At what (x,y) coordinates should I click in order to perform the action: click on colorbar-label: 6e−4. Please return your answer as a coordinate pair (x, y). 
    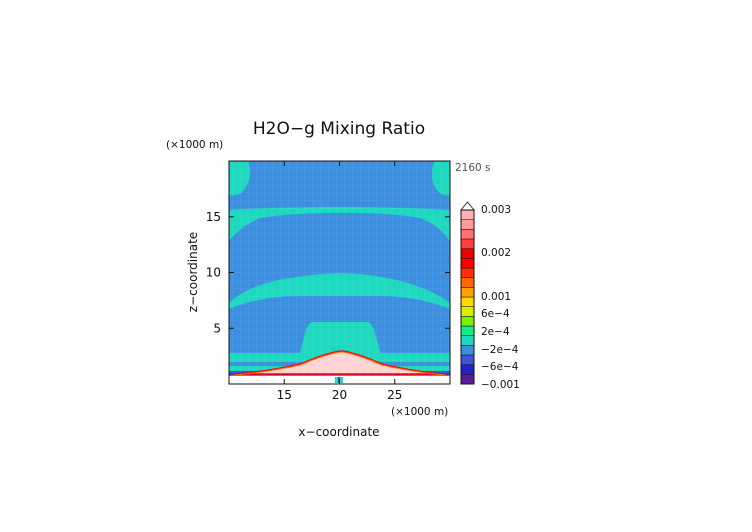
    Looking at the image, I should click on (495, 314).